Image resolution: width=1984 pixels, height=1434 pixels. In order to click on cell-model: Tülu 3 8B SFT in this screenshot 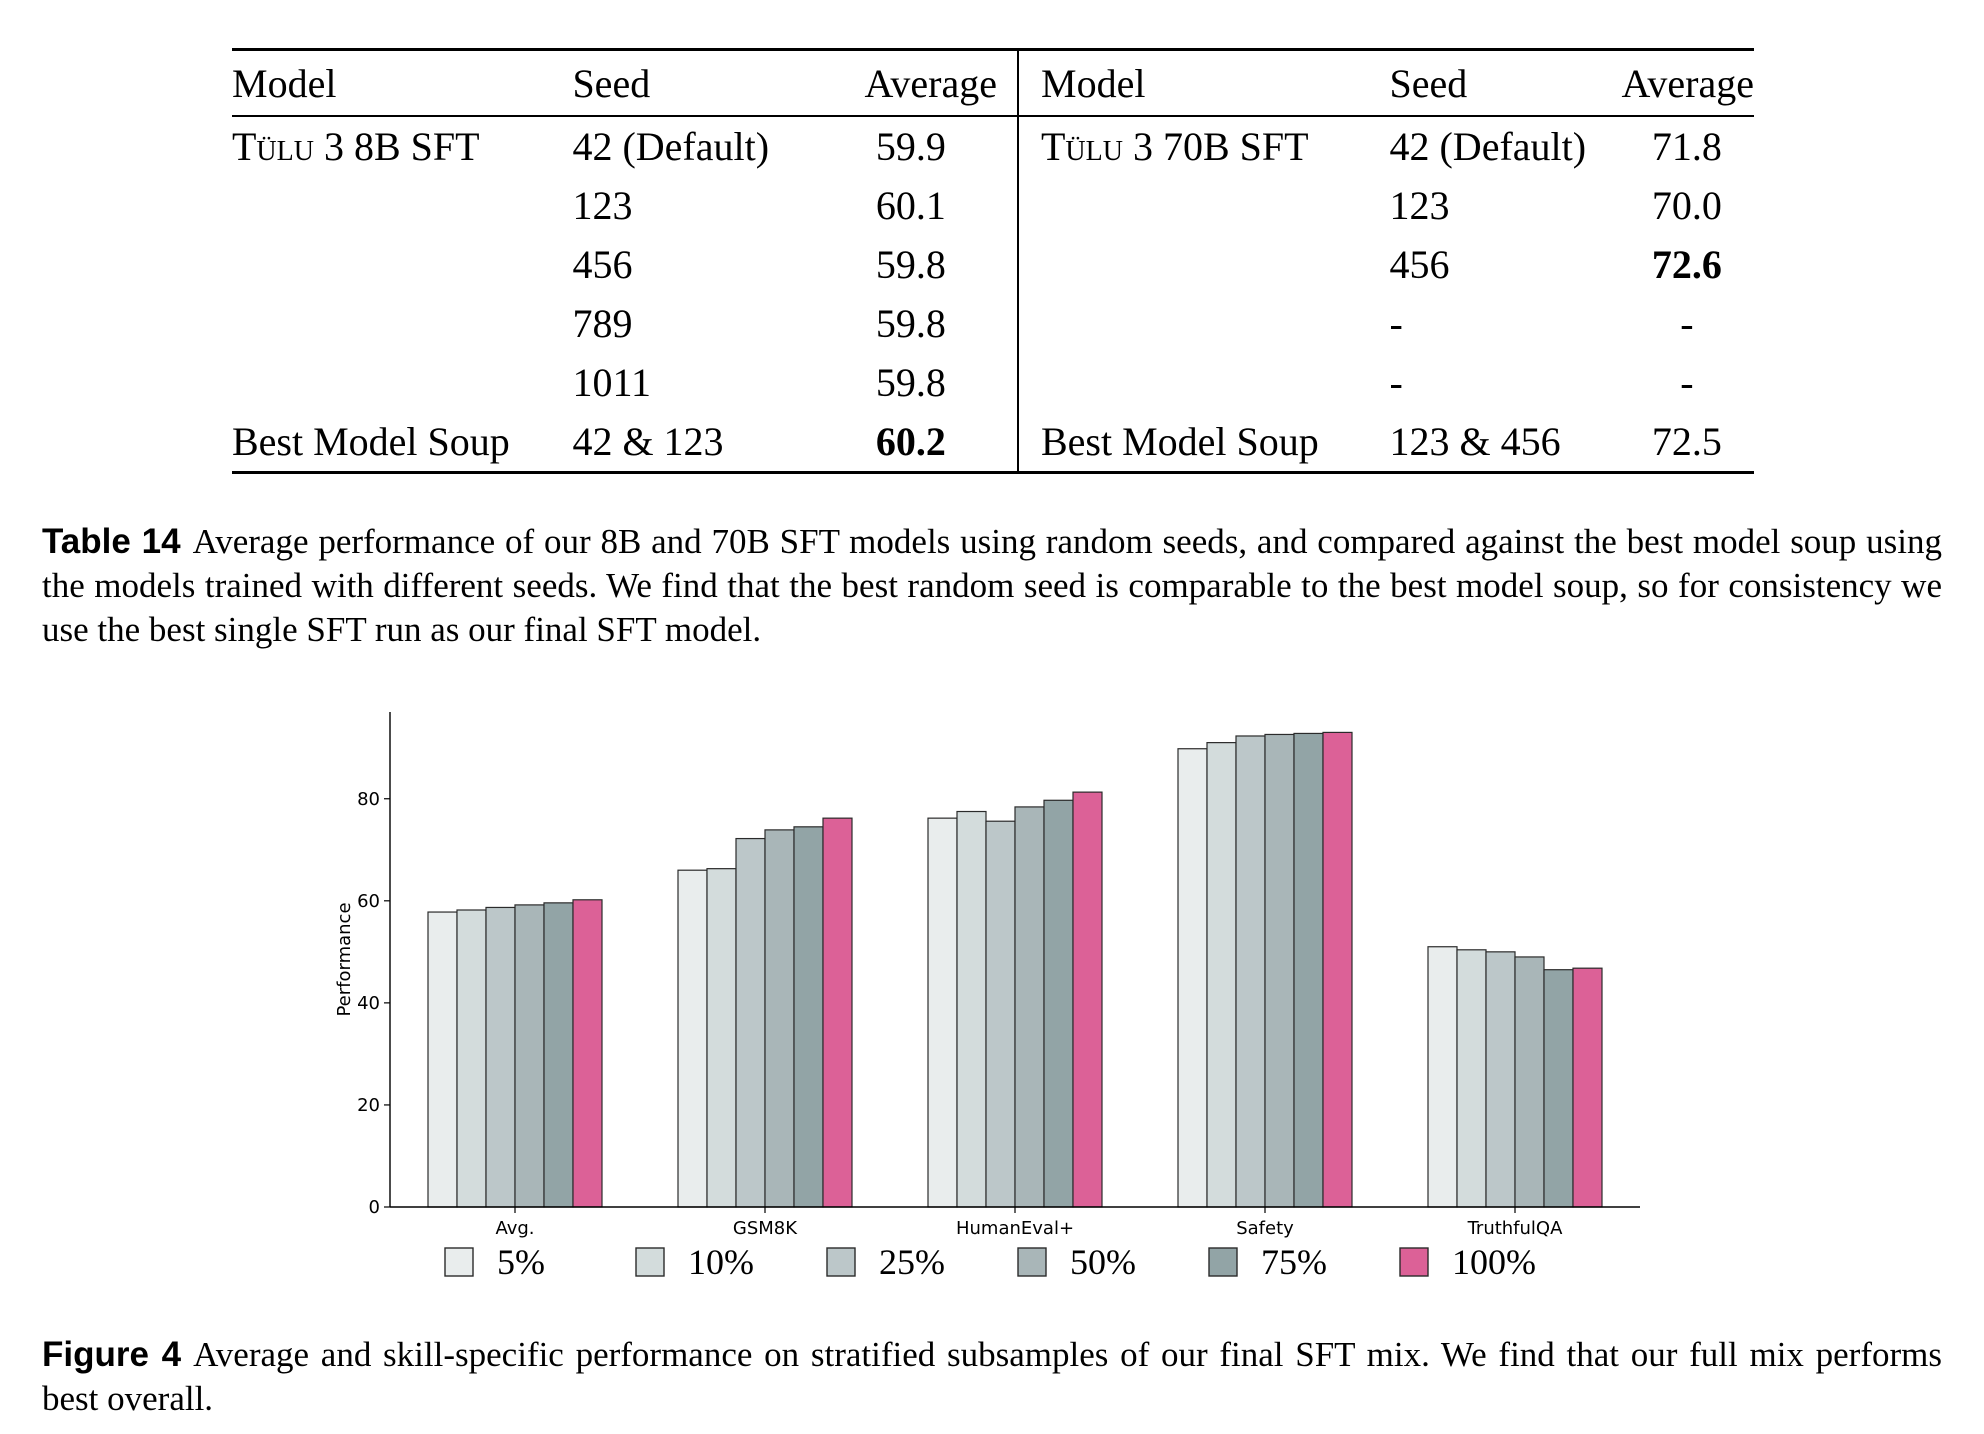, I will do `click(356, 146)`.